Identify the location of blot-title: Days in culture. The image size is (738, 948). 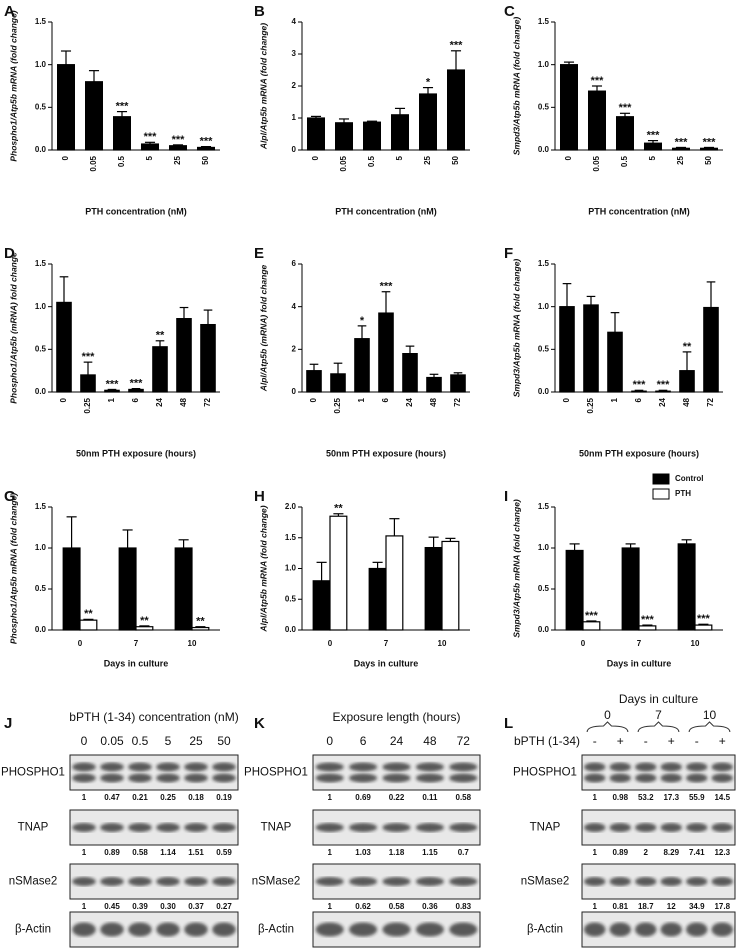
(659, 699).